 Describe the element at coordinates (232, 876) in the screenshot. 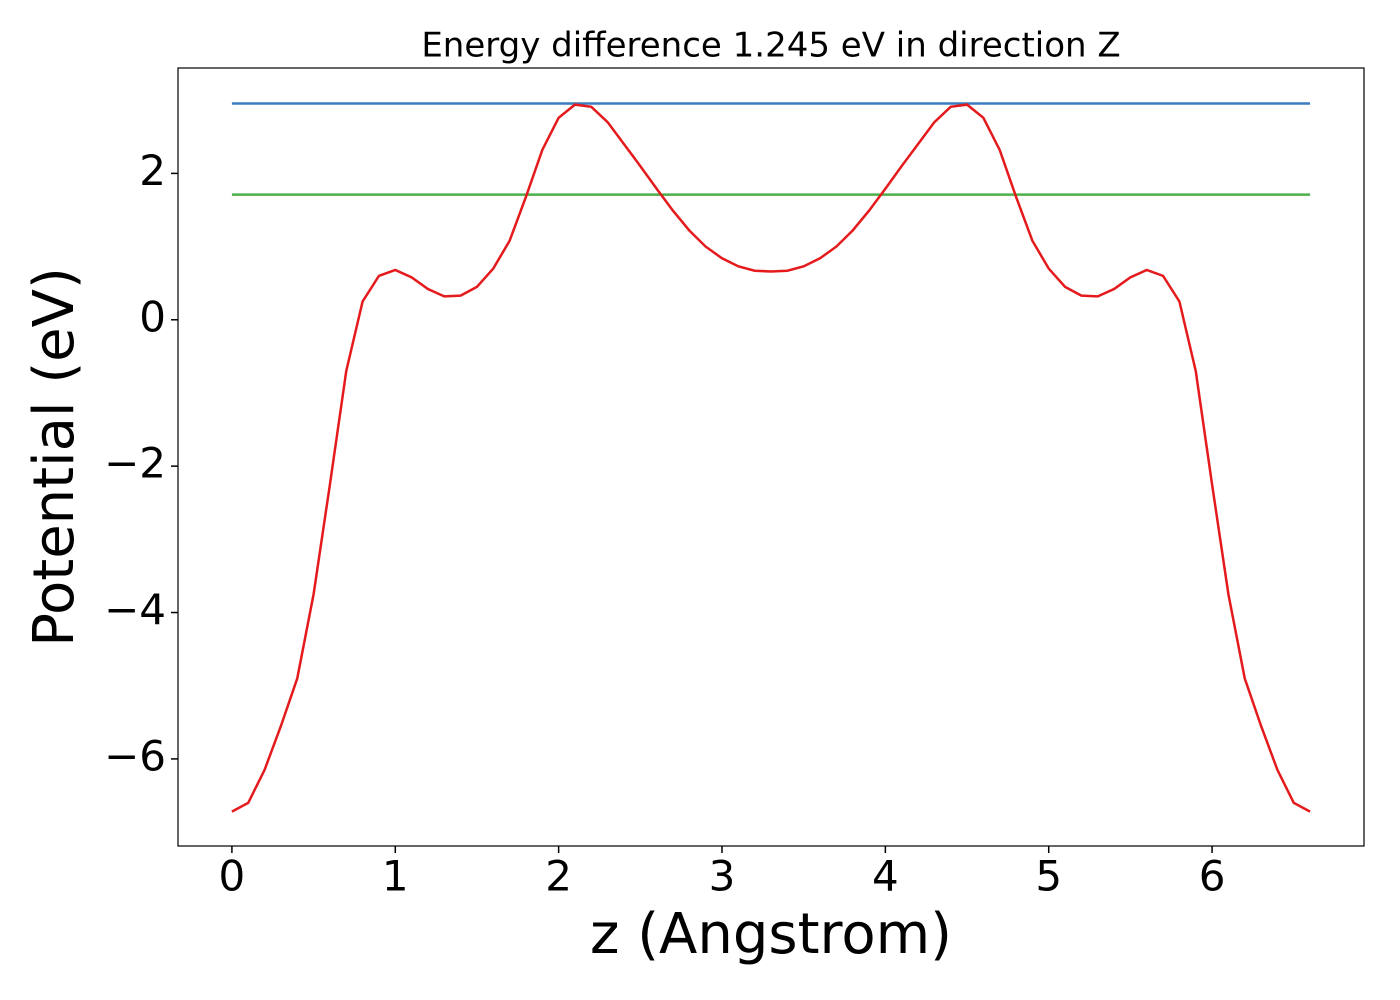

I see `x-tick-label: 0` at that location.